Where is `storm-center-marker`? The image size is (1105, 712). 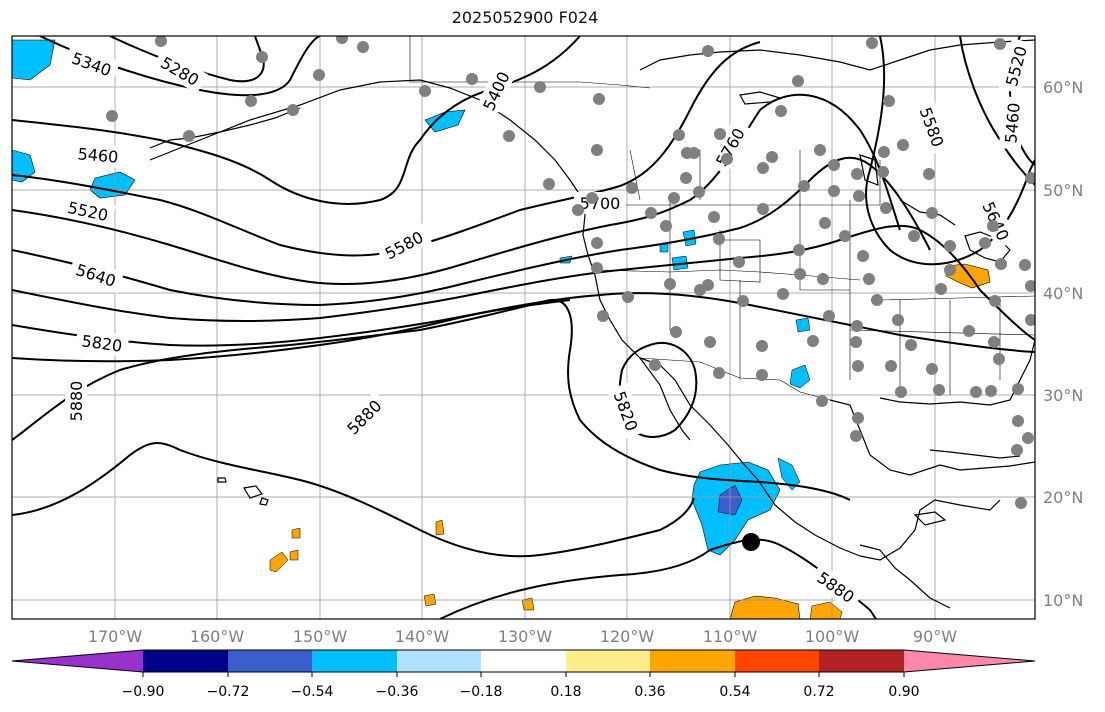 storm-center-marker is located at coordinates (751, 542).